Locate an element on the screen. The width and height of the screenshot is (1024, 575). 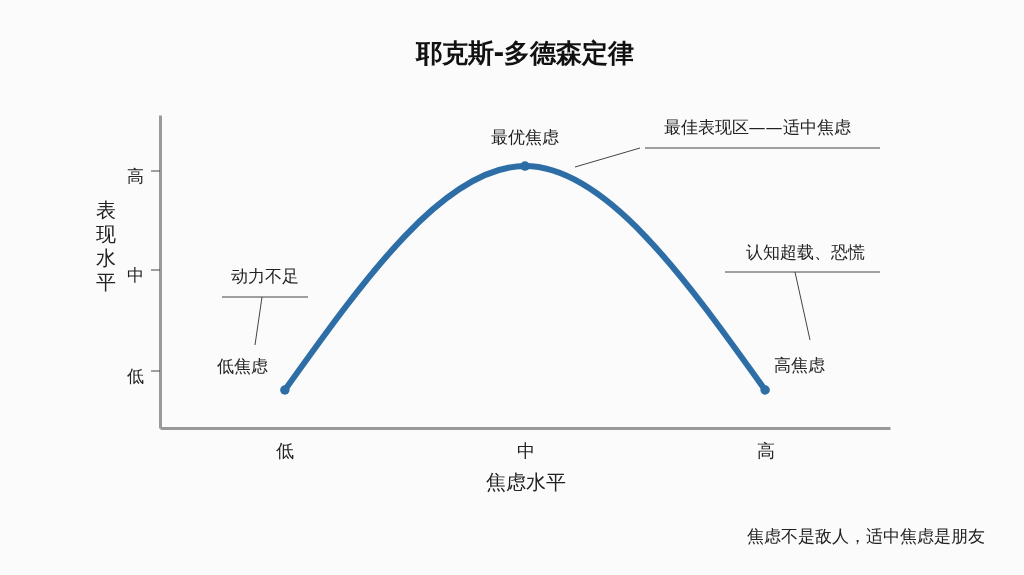
annotation: 低焦虑 is located at coordinates (243, 366).